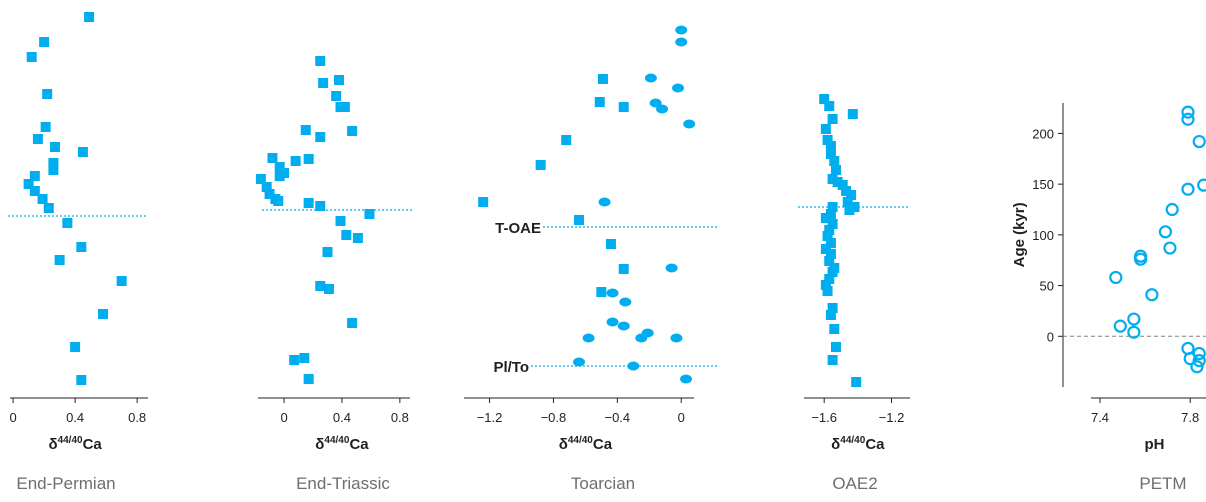 The image size is (1206, 502). What do you see at coordinates (490, 417) in the screenshot?
I see `x-tick-label: −1.2` at bounding box center [490, 417].